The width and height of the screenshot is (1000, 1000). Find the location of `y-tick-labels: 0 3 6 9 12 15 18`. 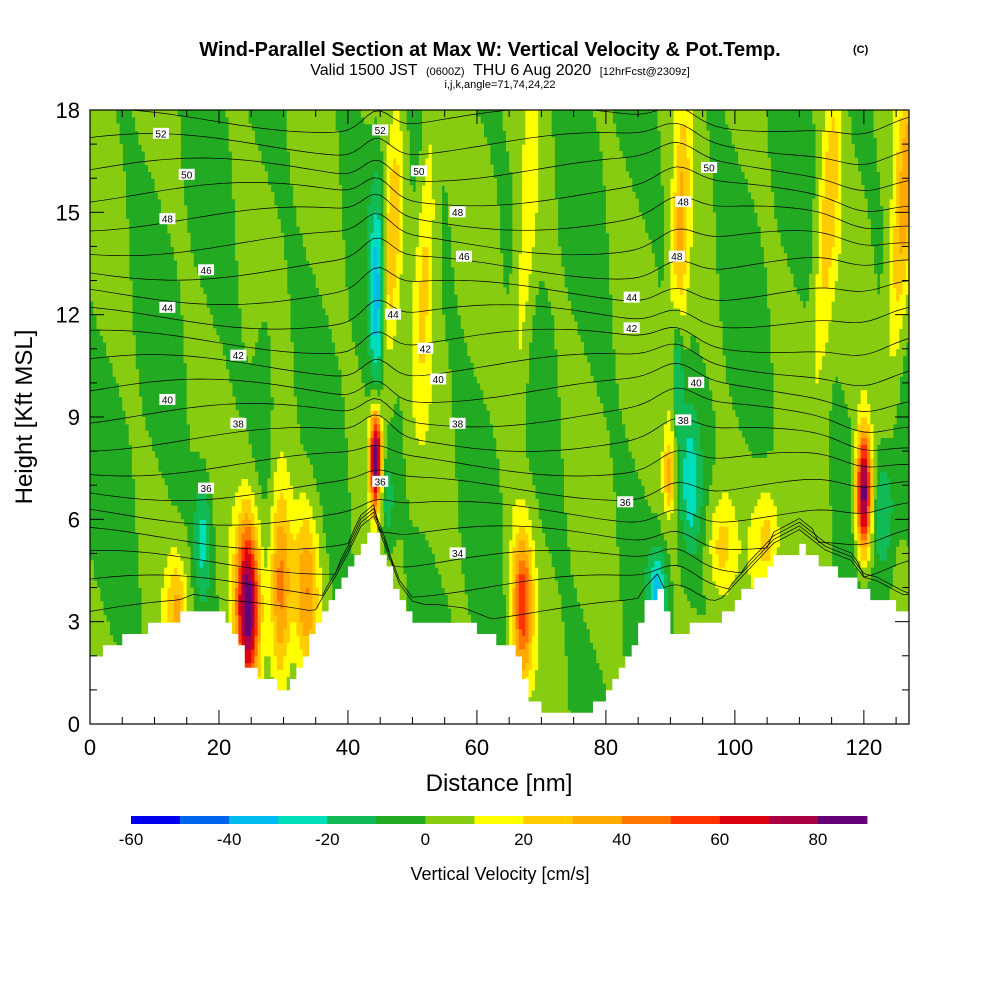

y-tick-labels: 0 3 6 9 12 15 18 is located at coordinates (68, 417).